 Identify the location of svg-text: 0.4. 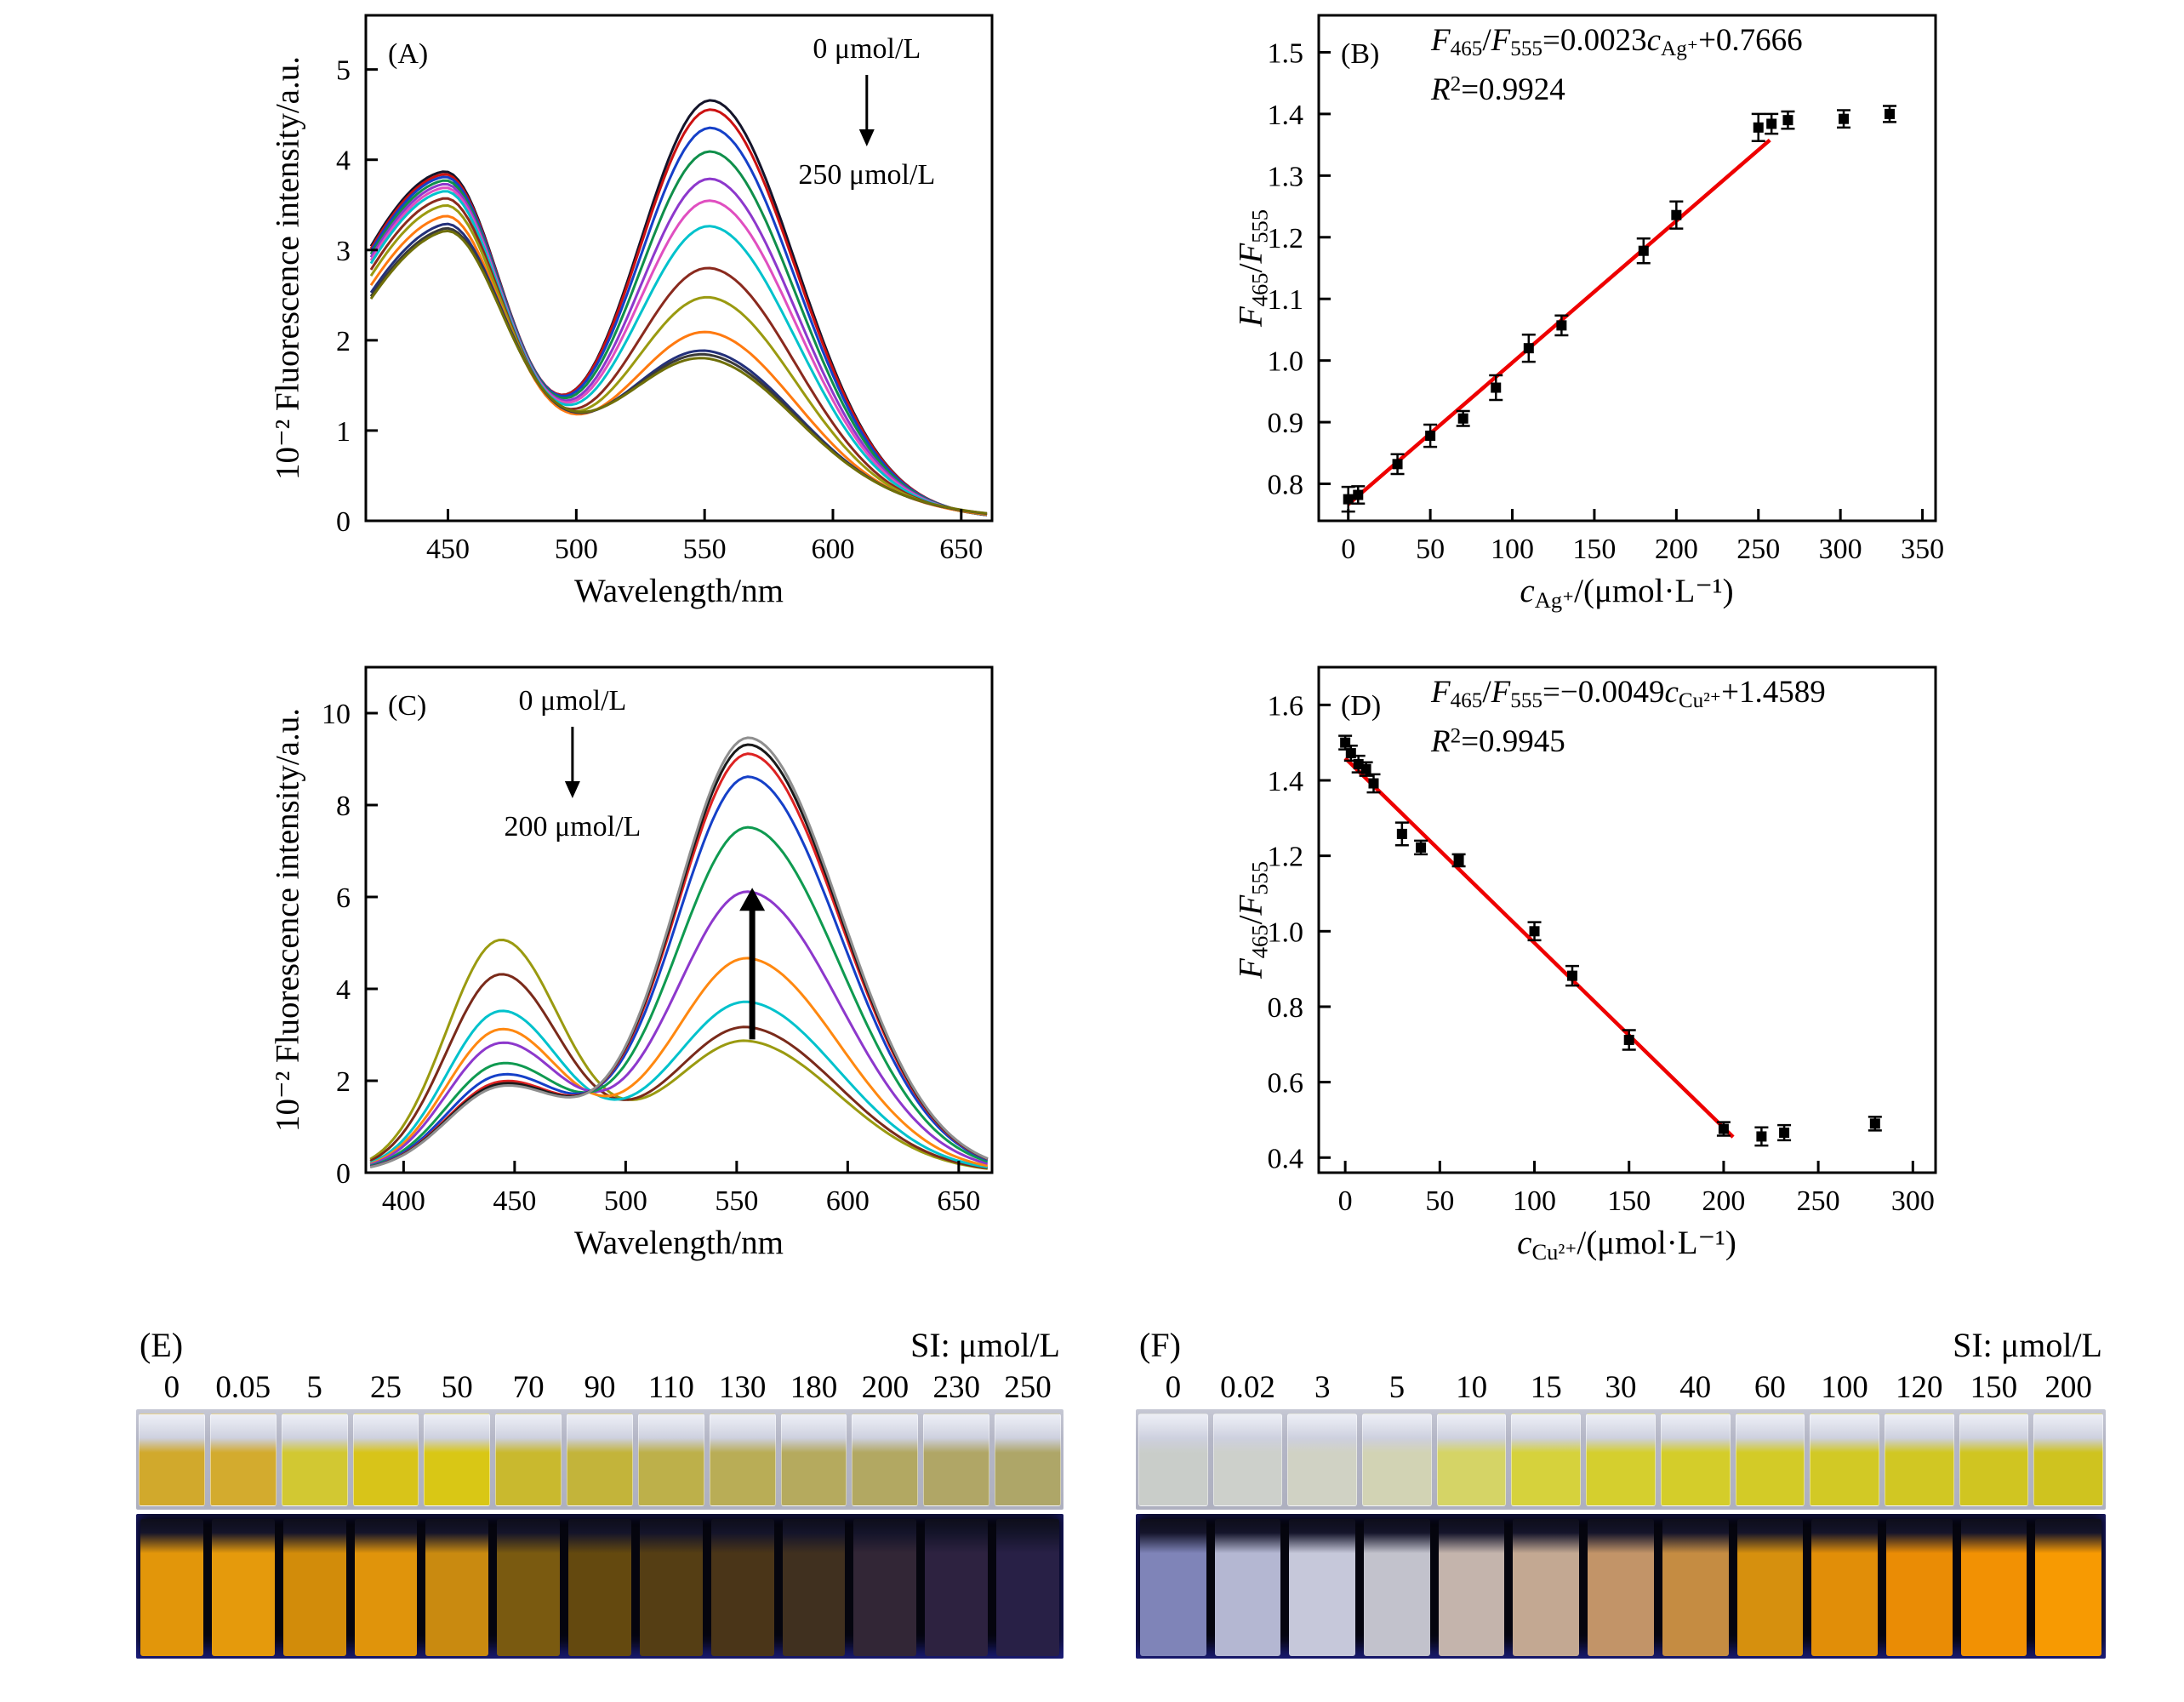
(1286, 1158).